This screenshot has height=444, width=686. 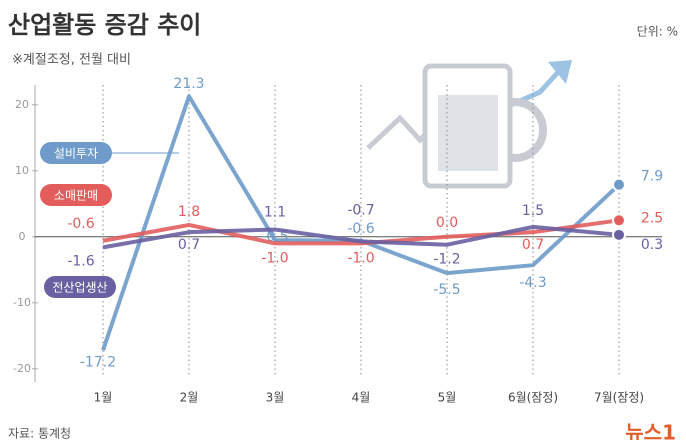 I want to click on value-label: -1.2, so click(x=446, y=260).